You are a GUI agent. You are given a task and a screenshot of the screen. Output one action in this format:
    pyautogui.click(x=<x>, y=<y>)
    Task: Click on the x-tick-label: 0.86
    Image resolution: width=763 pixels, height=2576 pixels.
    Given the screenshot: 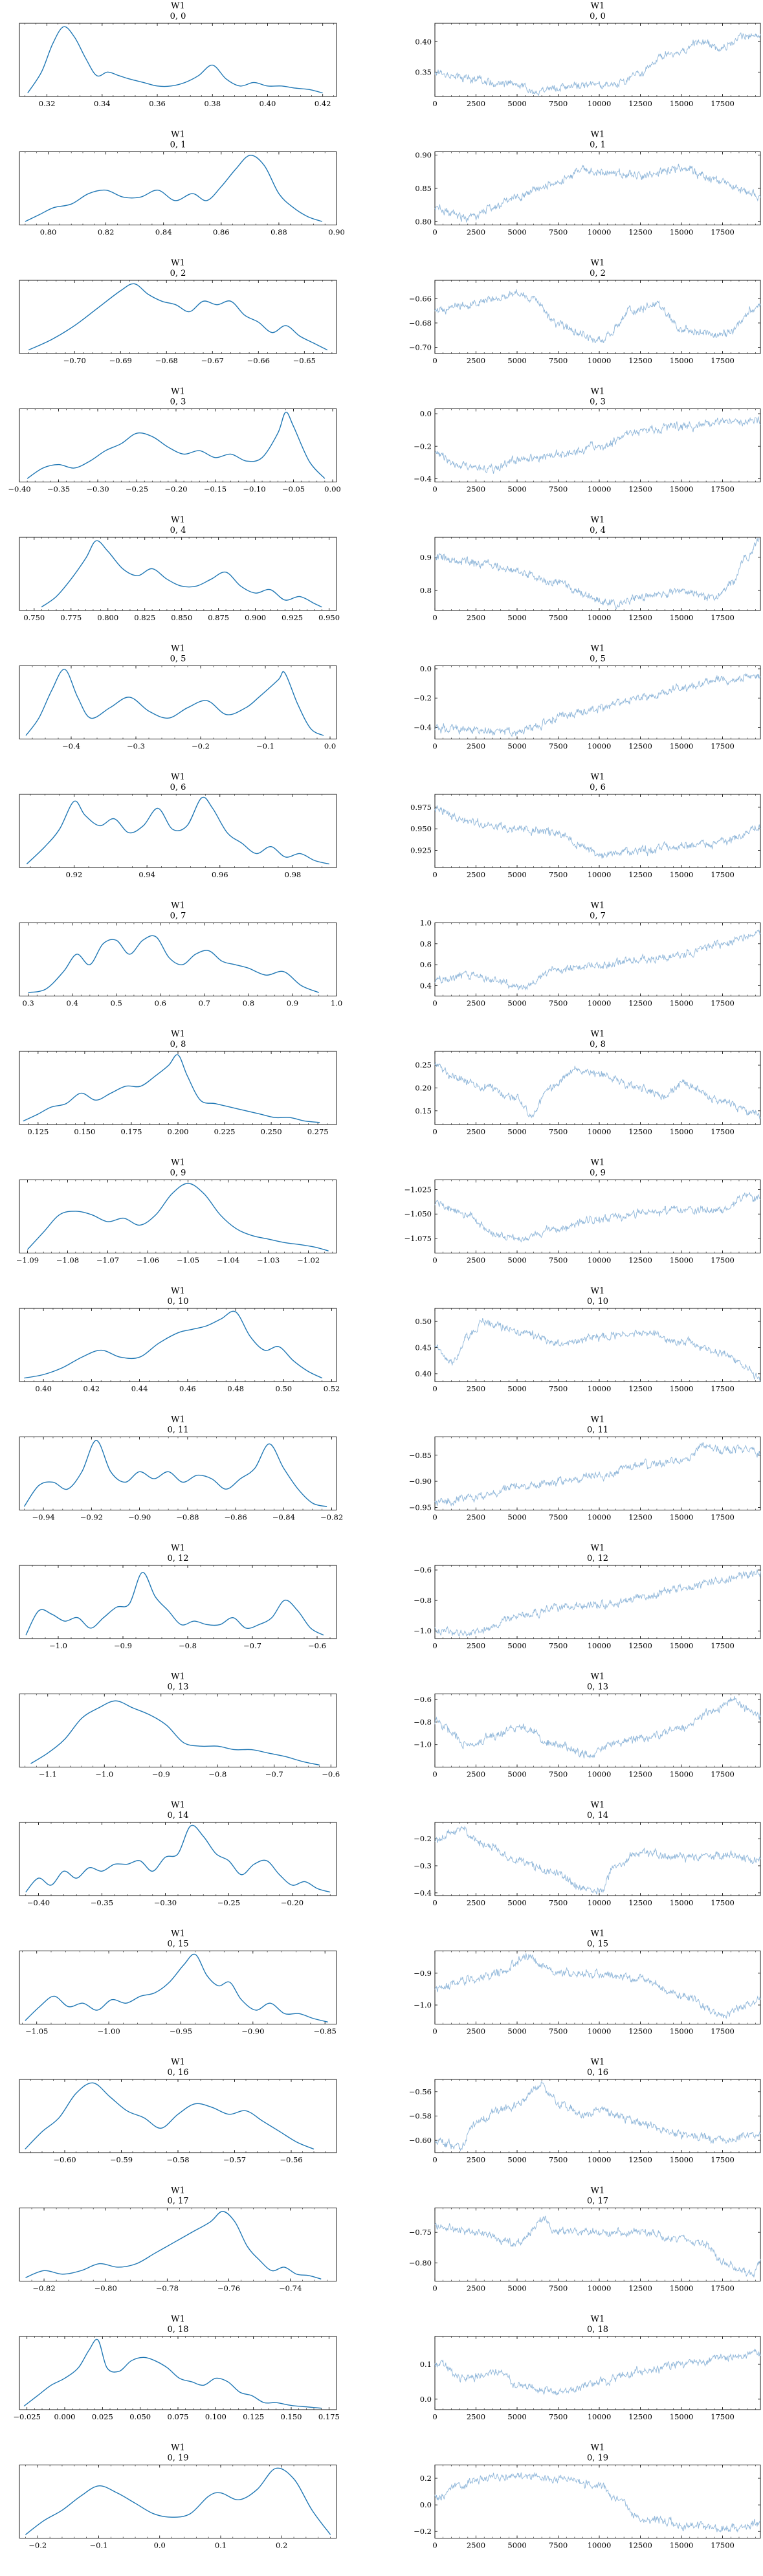 What is the action you would take?
    pyautogui.click(x=221, y=232)
    